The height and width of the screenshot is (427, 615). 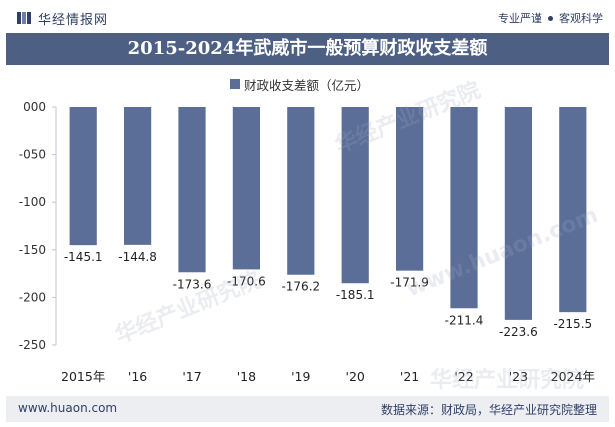 I want to click on data-label: -176.2, so click(x=300, y=287).